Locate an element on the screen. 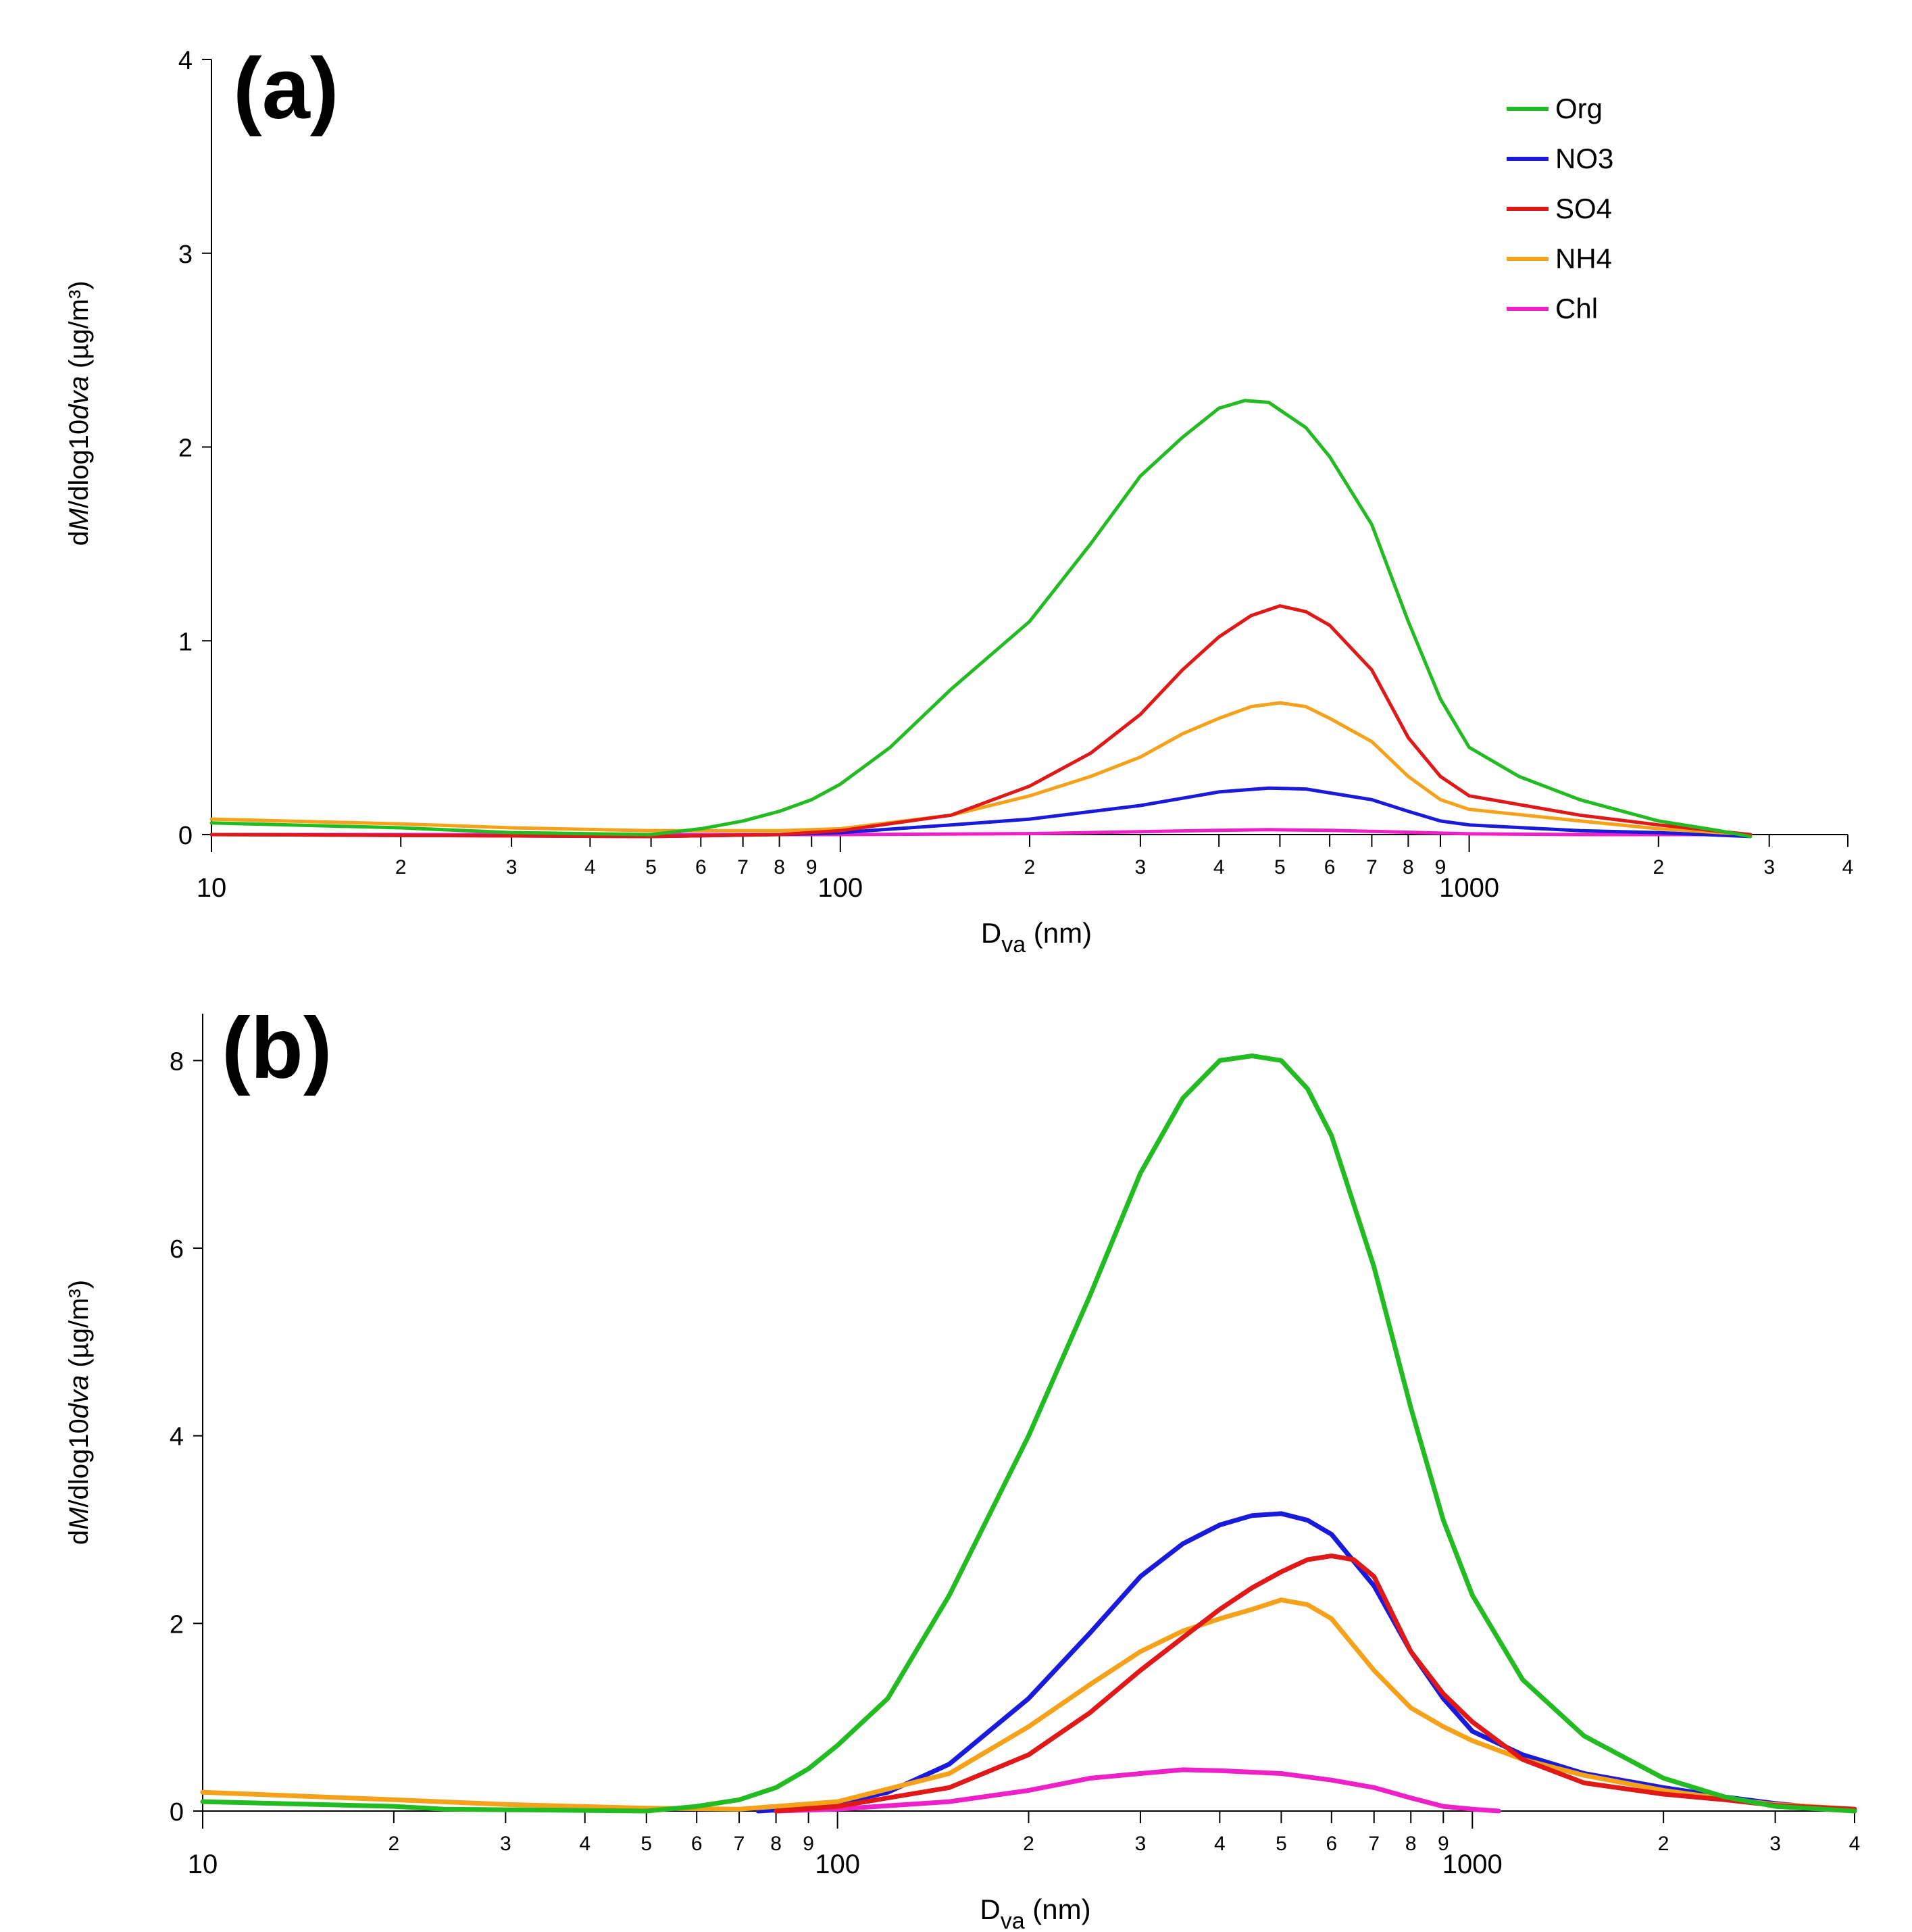 Image resolution: width=1912 pixels, height=1932 pixels. legend: Org NO3 SO4 NH4 Chl is located at coordinates (1560, 209).